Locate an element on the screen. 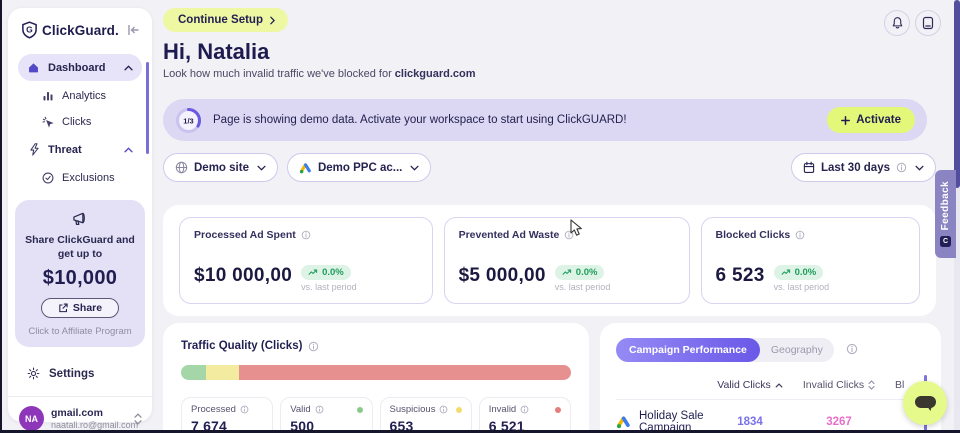 This screenshot has height=433, width=960. shield-logo-icon: G is located at coordinates (29, 30).